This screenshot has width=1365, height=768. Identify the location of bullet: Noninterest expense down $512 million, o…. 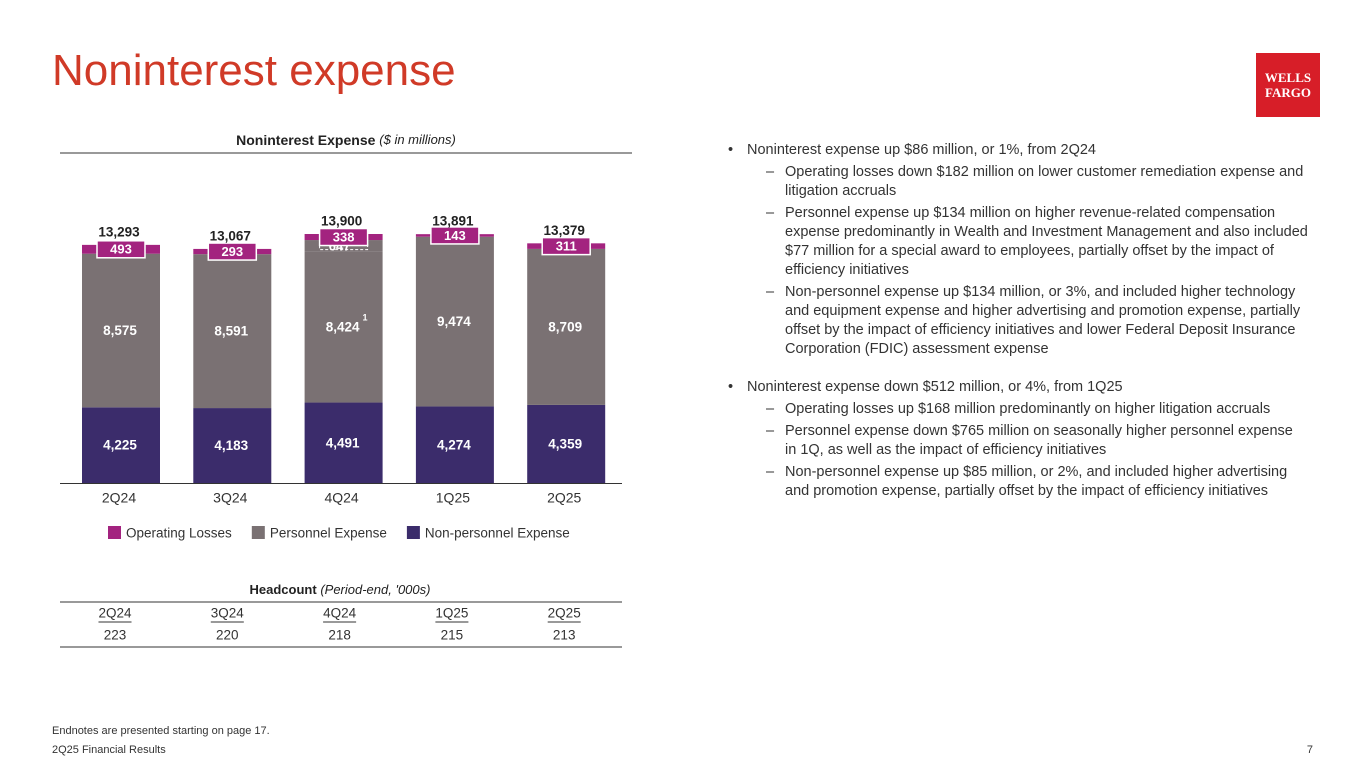
(1018, 439).